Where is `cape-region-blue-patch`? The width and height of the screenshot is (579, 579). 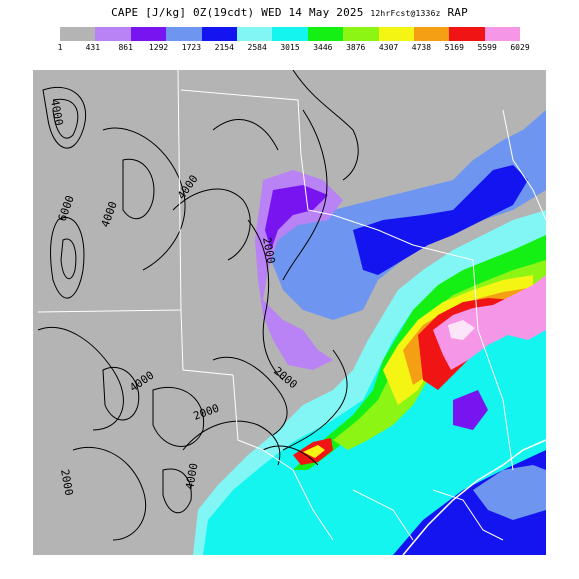 cape-region-blue-patch is located at coordinates (509, 492).